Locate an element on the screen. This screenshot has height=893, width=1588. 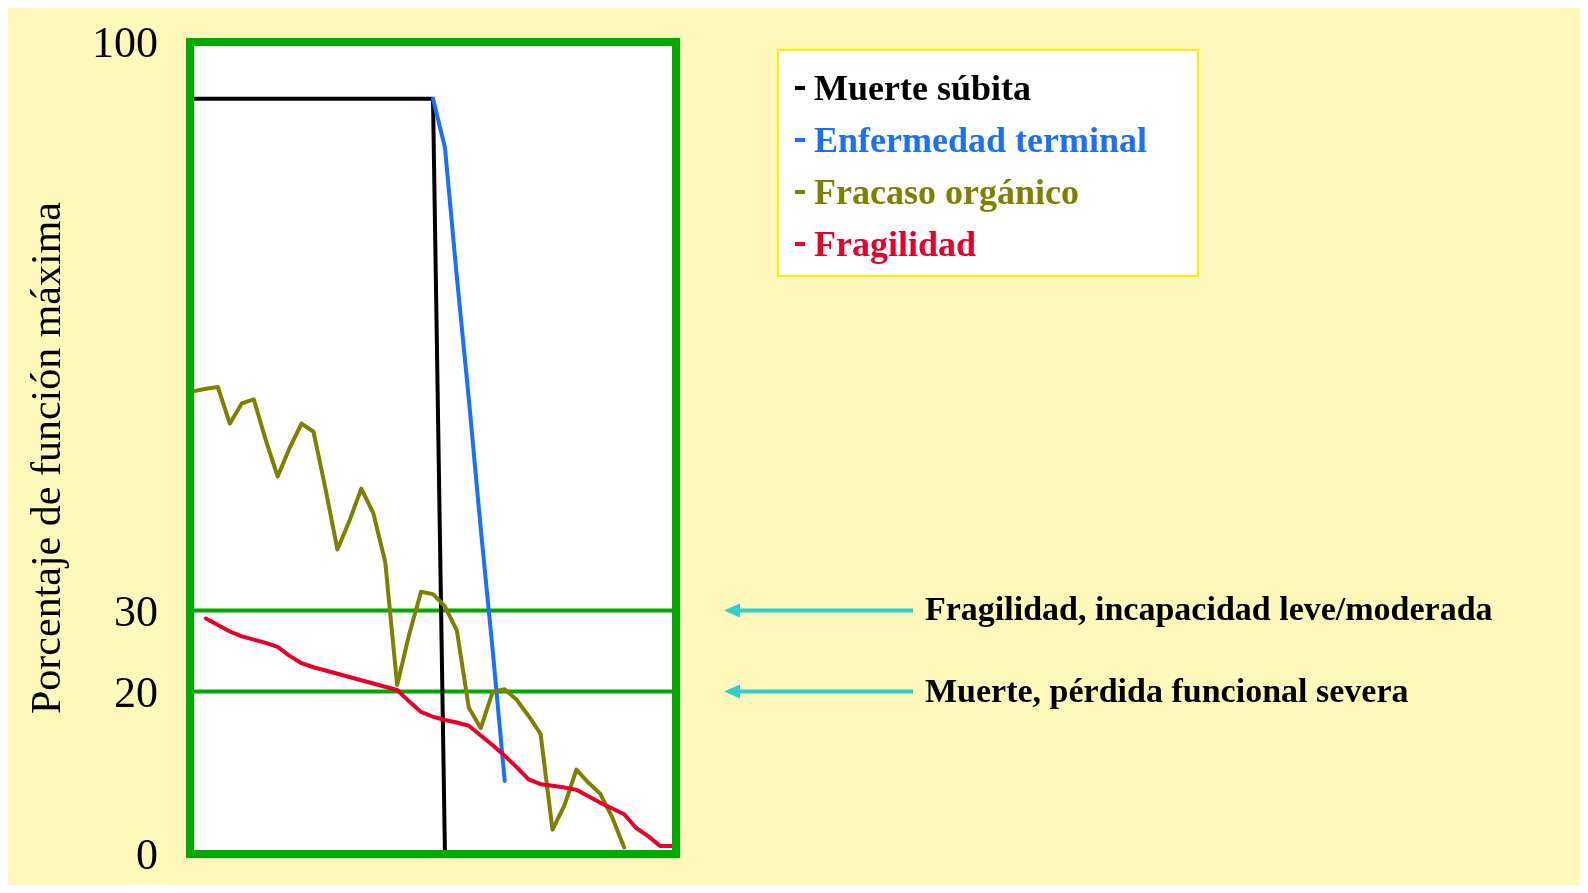
legend-label: Fracaso orgánico is located at coordinates (946, 192).